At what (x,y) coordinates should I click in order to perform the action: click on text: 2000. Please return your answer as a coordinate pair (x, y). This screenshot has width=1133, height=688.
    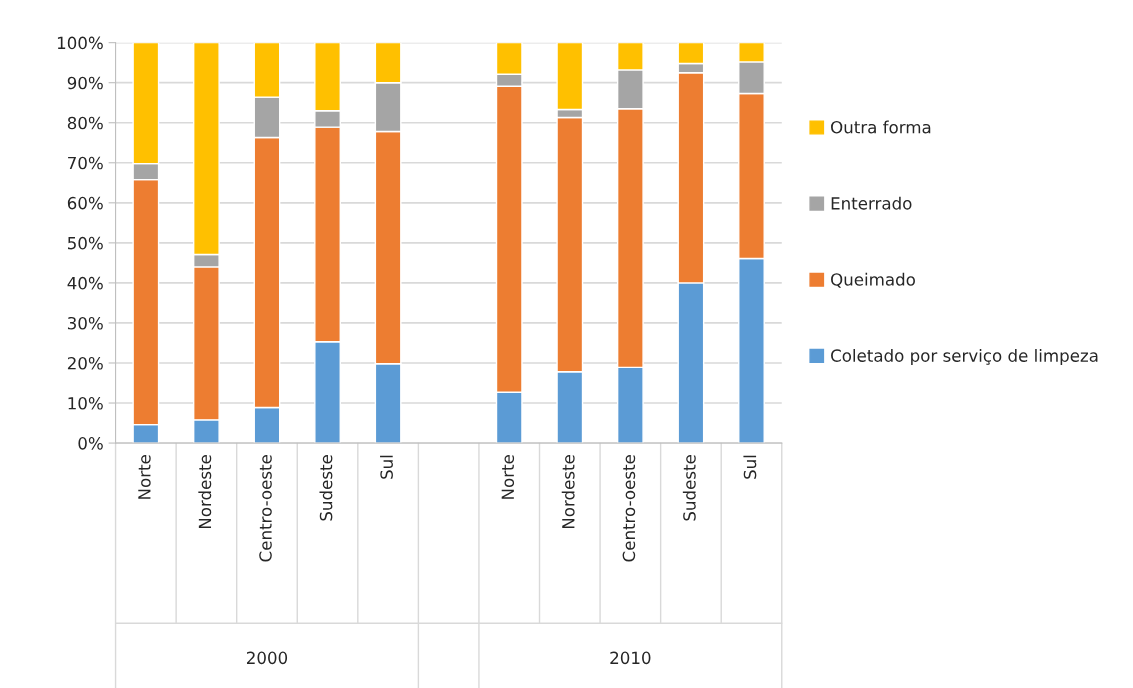
    Looking at the image, I should click on (267, 658).